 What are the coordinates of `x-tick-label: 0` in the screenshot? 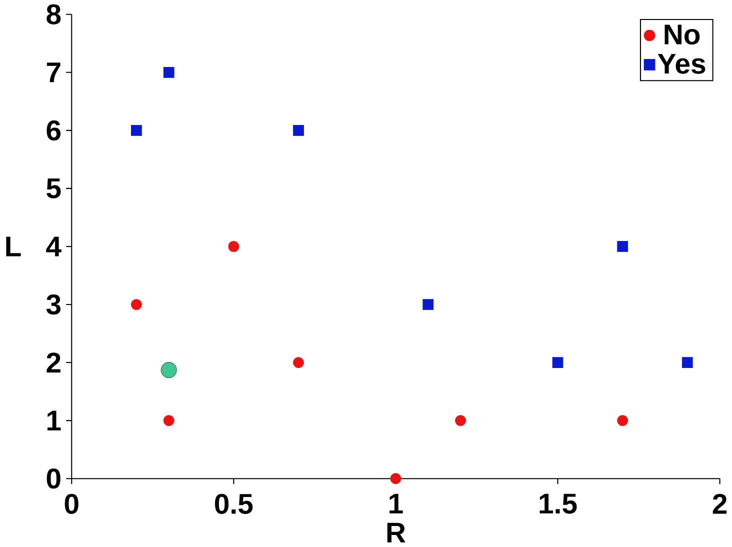 It's located at (71, 504).